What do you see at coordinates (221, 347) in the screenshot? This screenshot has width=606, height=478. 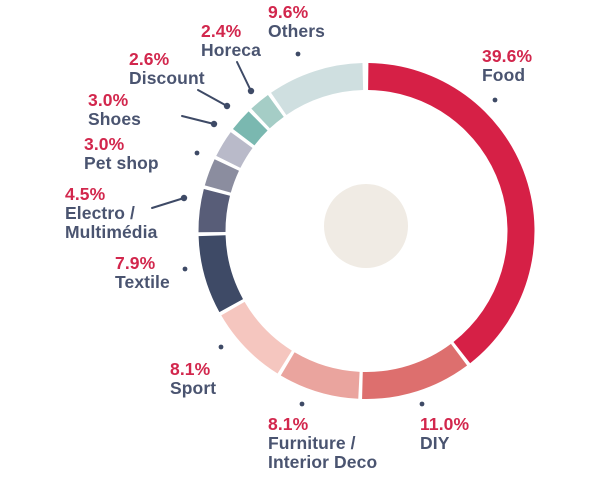 I see `leader-dot-sport` at bounding box center [221, 347].